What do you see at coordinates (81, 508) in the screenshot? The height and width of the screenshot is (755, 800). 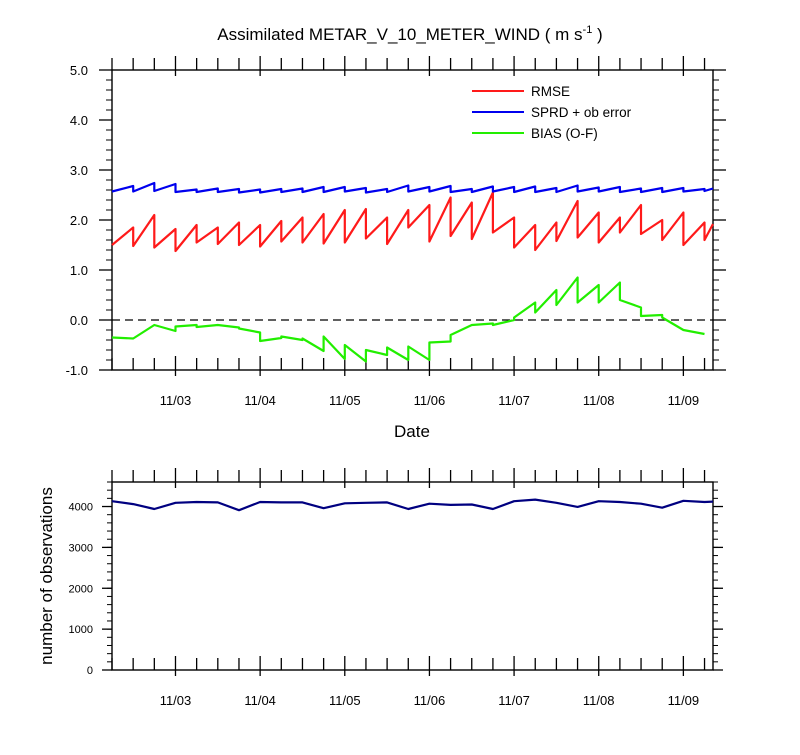 I see `obs-y-tick-label: 4000` at bounding box center [81, 508].